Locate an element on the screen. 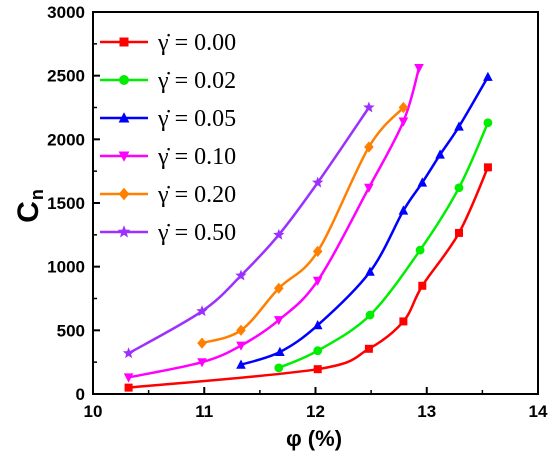  y-tick-label: 500 is located at coordinates (71, 330).